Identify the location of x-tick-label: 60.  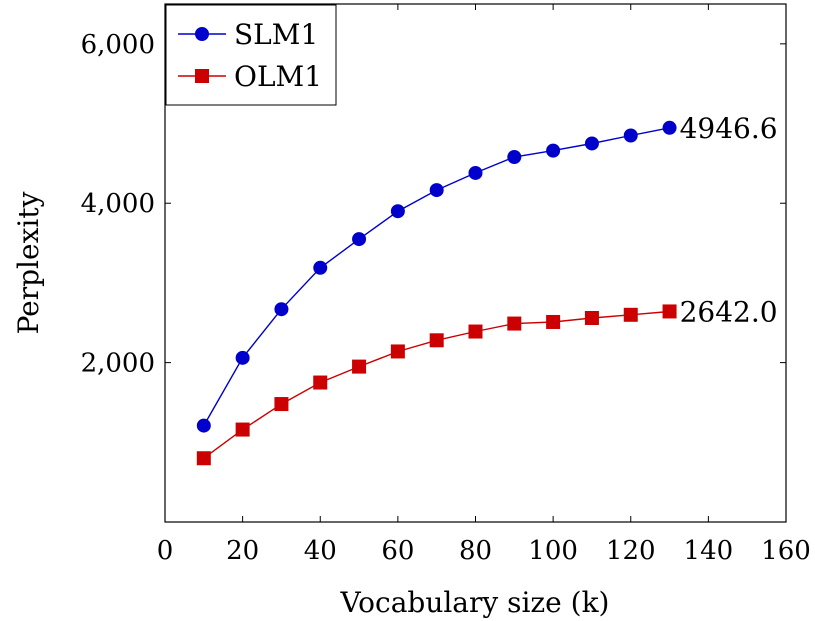
(397, 551).